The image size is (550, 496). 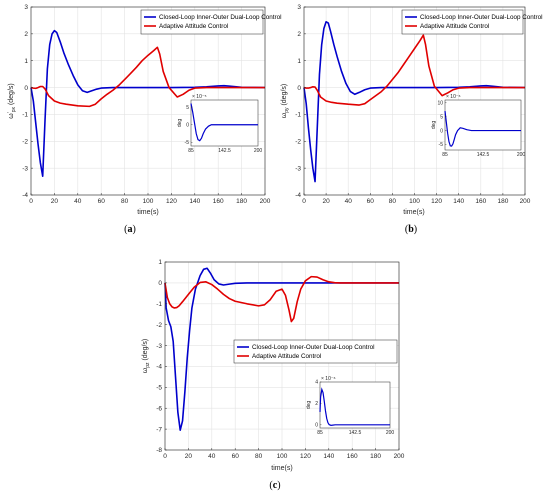 I want to click on y-tick-label: 3, so click(x=26, y=7).